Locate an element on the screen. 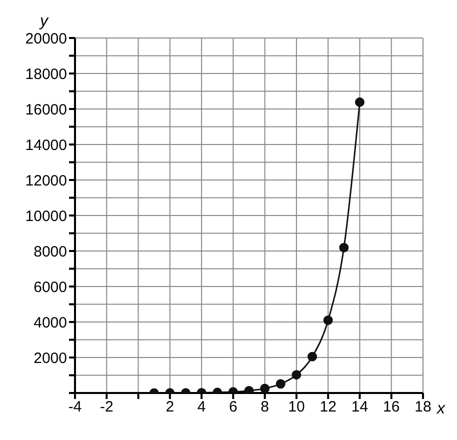 The width and height of the screenshot is (457, 440). x-tick-label: 2 is located at coordinates (170, 407).